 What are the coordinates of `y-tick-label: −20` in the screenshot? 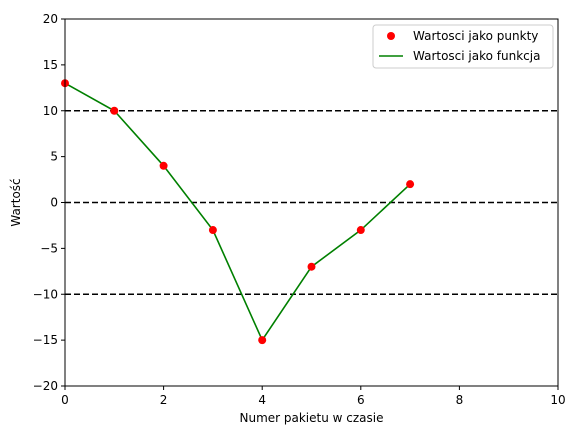 It's located at (45, 386).